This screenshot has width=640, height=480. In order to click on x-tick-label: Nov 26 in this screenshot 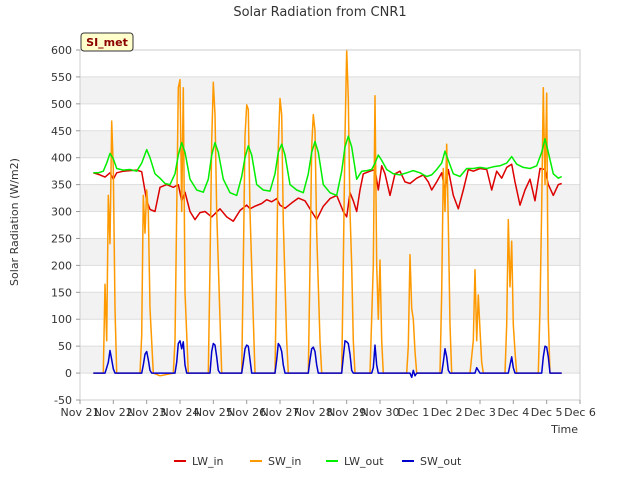, I will do `click(246, 412)`.